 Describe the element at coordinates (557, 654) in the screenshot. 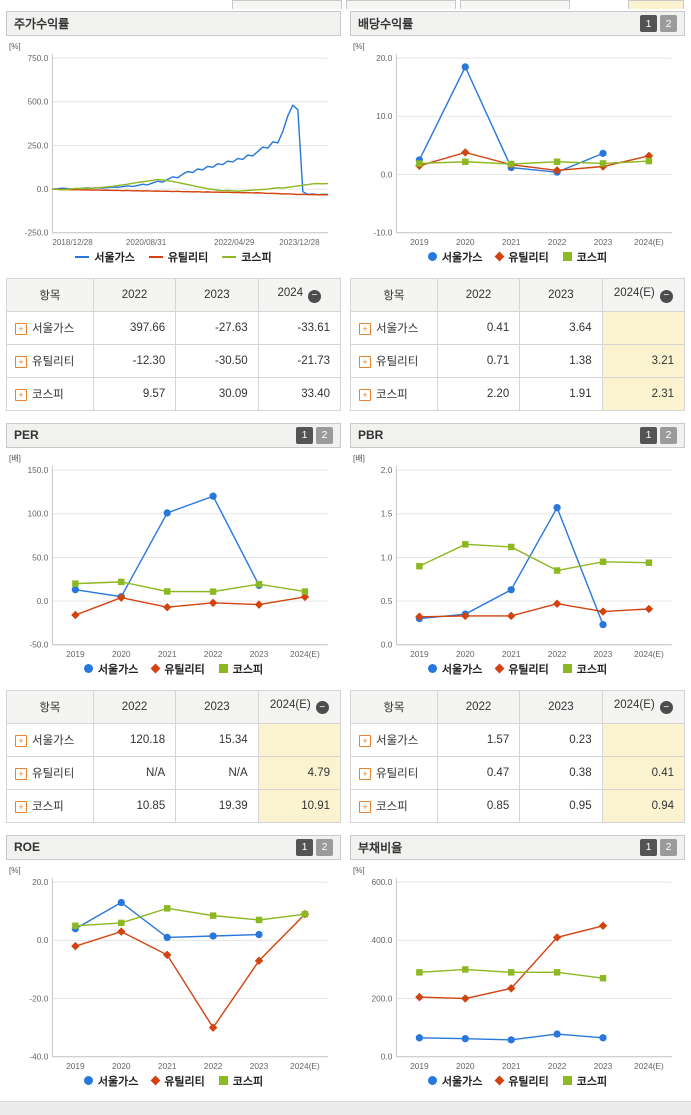

I see `svg-text: 2022` at that location.